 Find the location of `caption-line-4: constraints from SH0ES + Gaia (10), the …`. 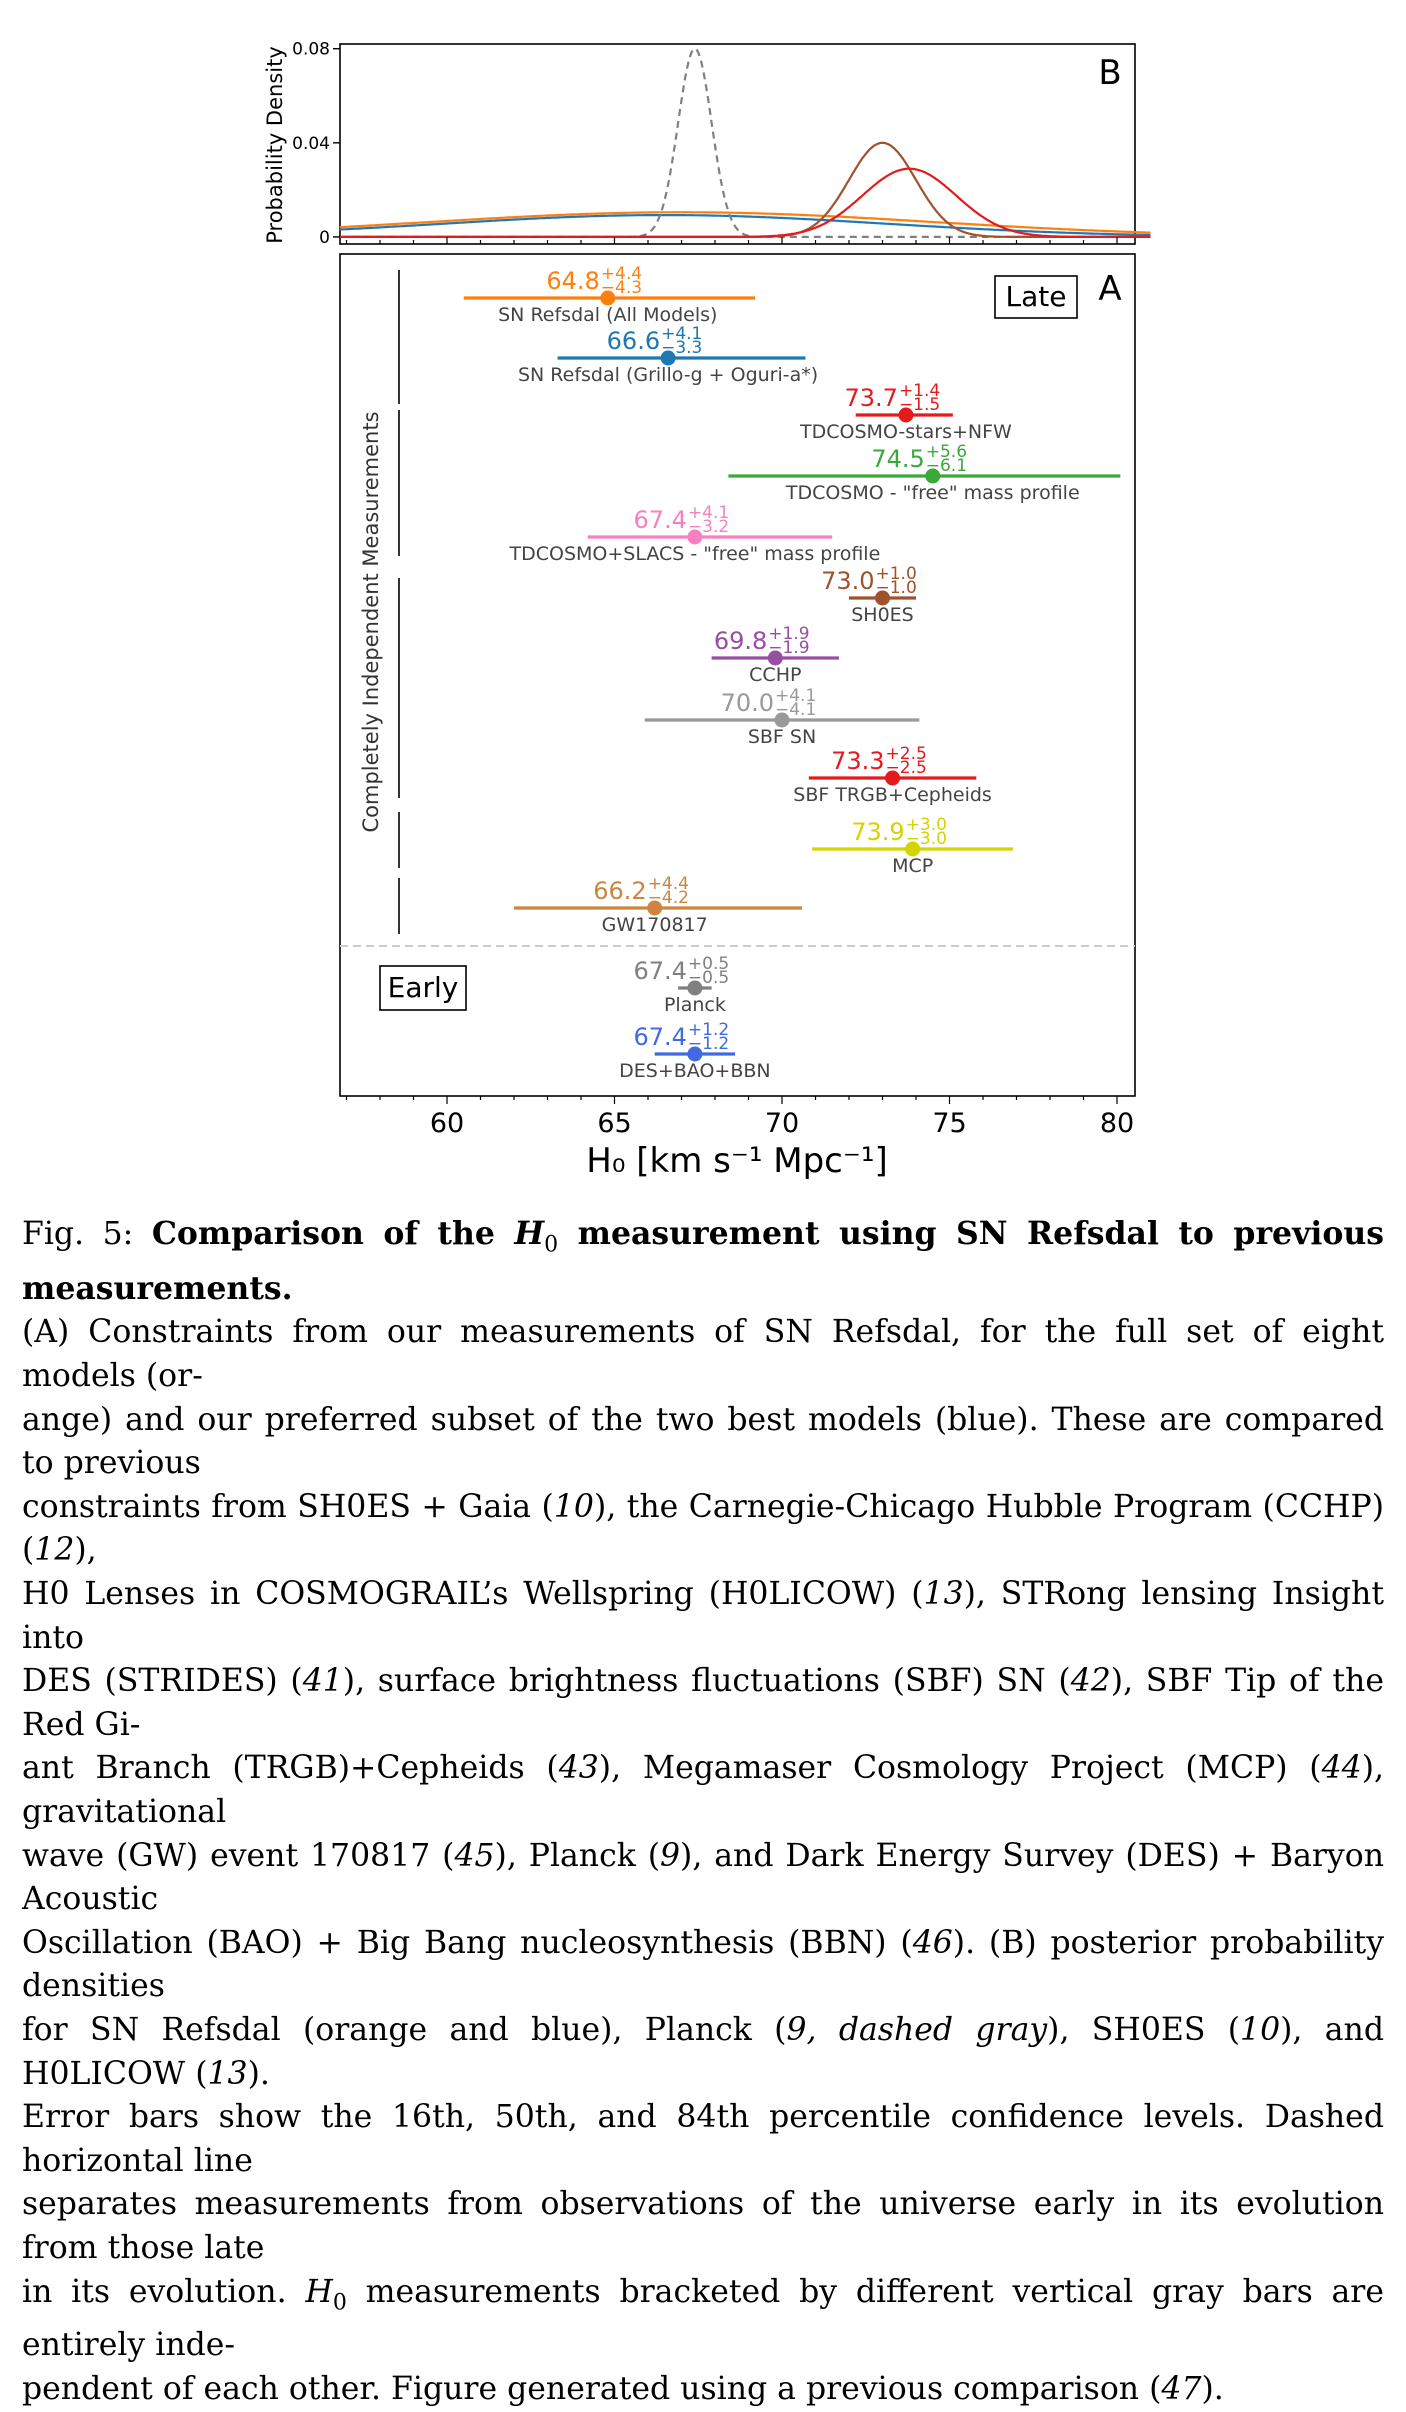

caption-line-4: constraints from SH0ES + Gaia (10), the … is located at coordinates (703, 1529).